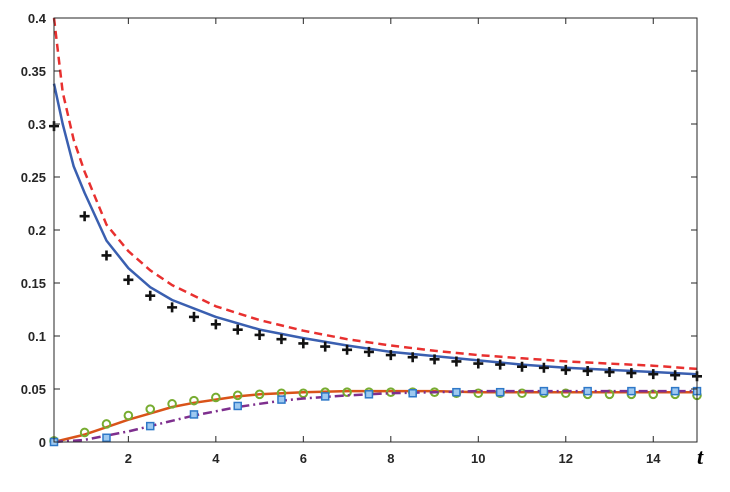  I want to click on y-tick-label: 0.05, so click(33, 389).